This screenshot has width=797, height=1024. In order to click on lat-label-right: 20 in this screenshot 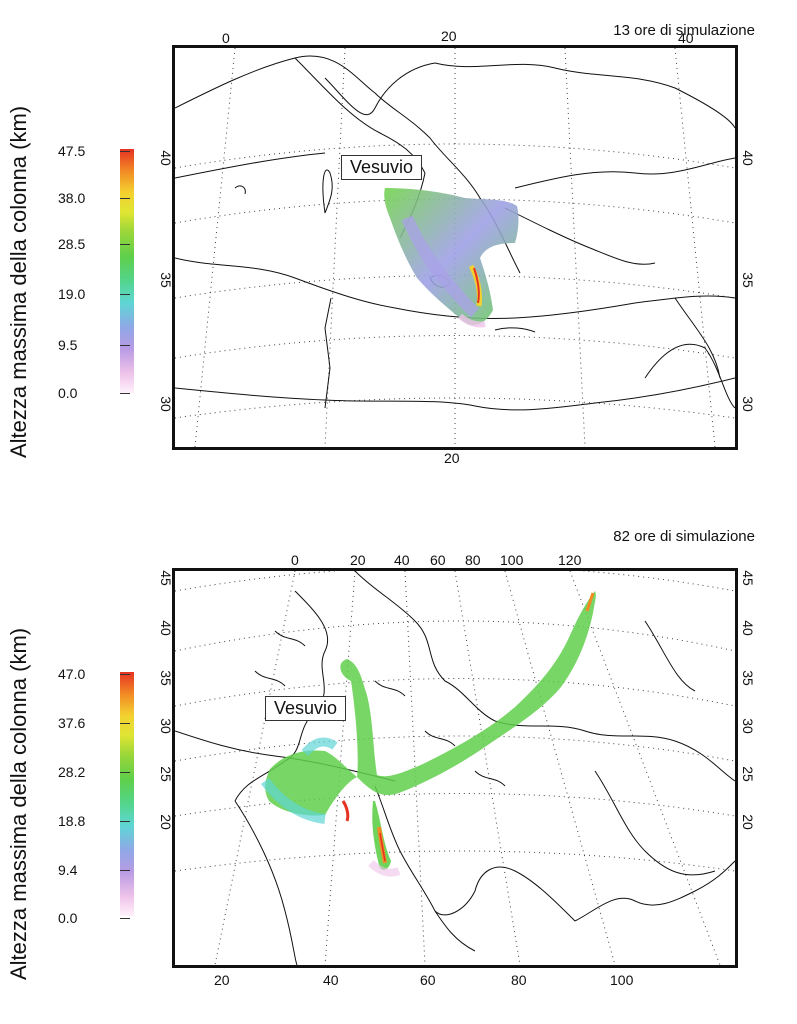, I will do `click(747, 822)`.